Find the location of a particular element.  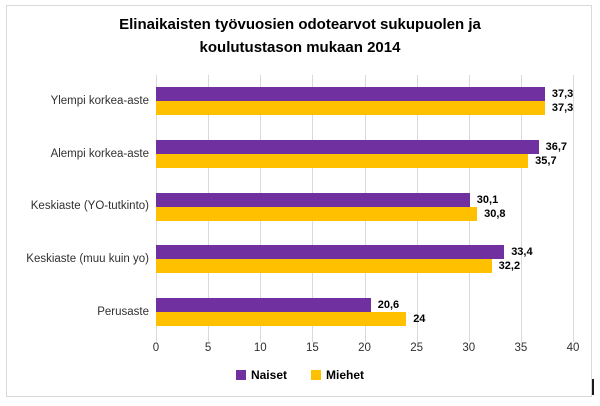

legend: Naiset Miehet is located at coordinates (300, 375).